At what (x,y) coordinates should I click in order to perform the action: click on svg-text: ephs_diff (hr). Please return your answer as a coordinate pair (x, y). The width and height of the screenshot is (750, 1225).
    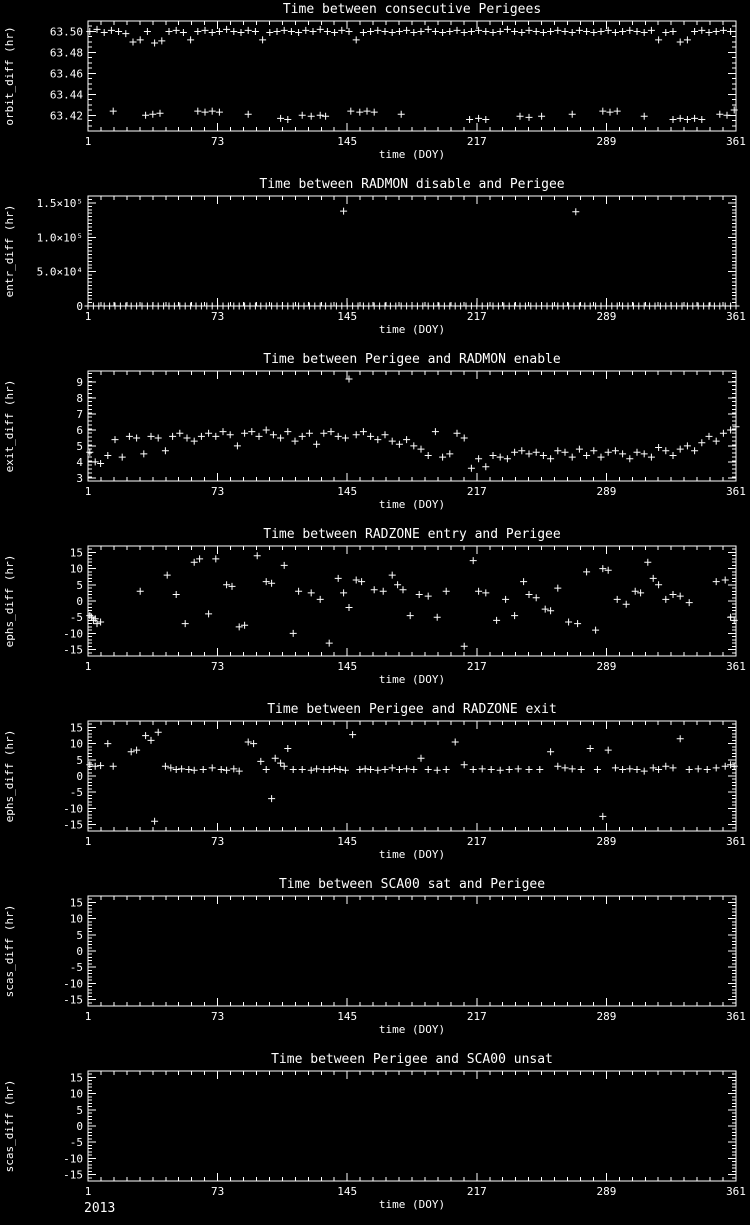
    Looking at the image, I should click on (9, 601).